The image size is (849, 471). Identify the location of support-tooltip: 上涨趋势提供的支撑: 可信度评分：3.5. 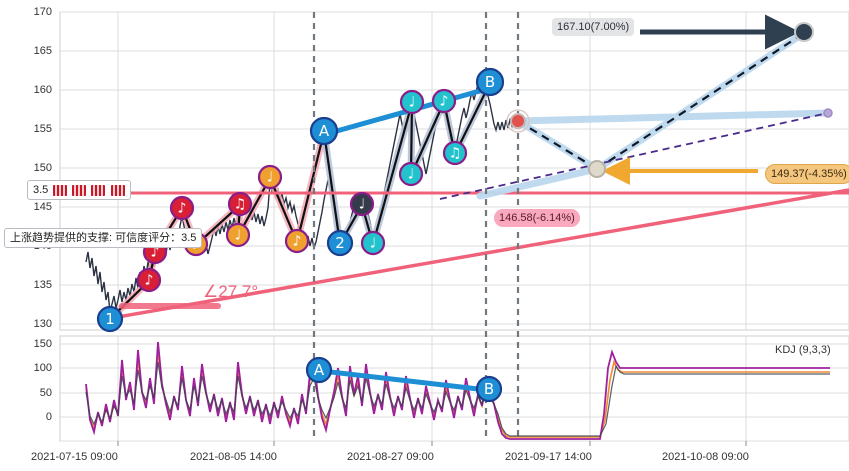
(103, 238).